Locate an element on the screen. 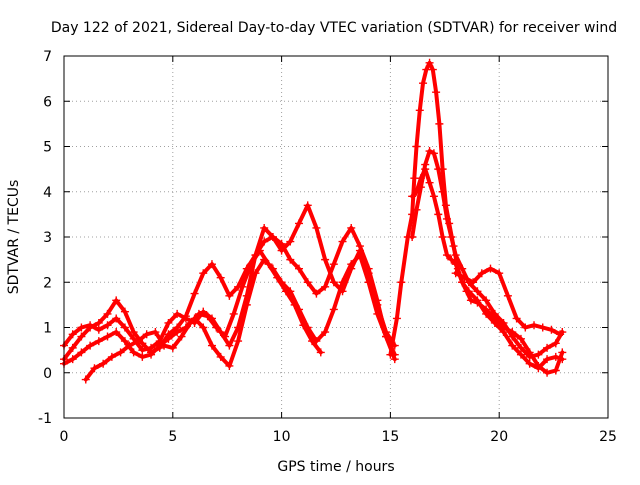 The height and width of the screenshot is (485, 640). y-tick-label: 1 is located at coordinates (47, 329).